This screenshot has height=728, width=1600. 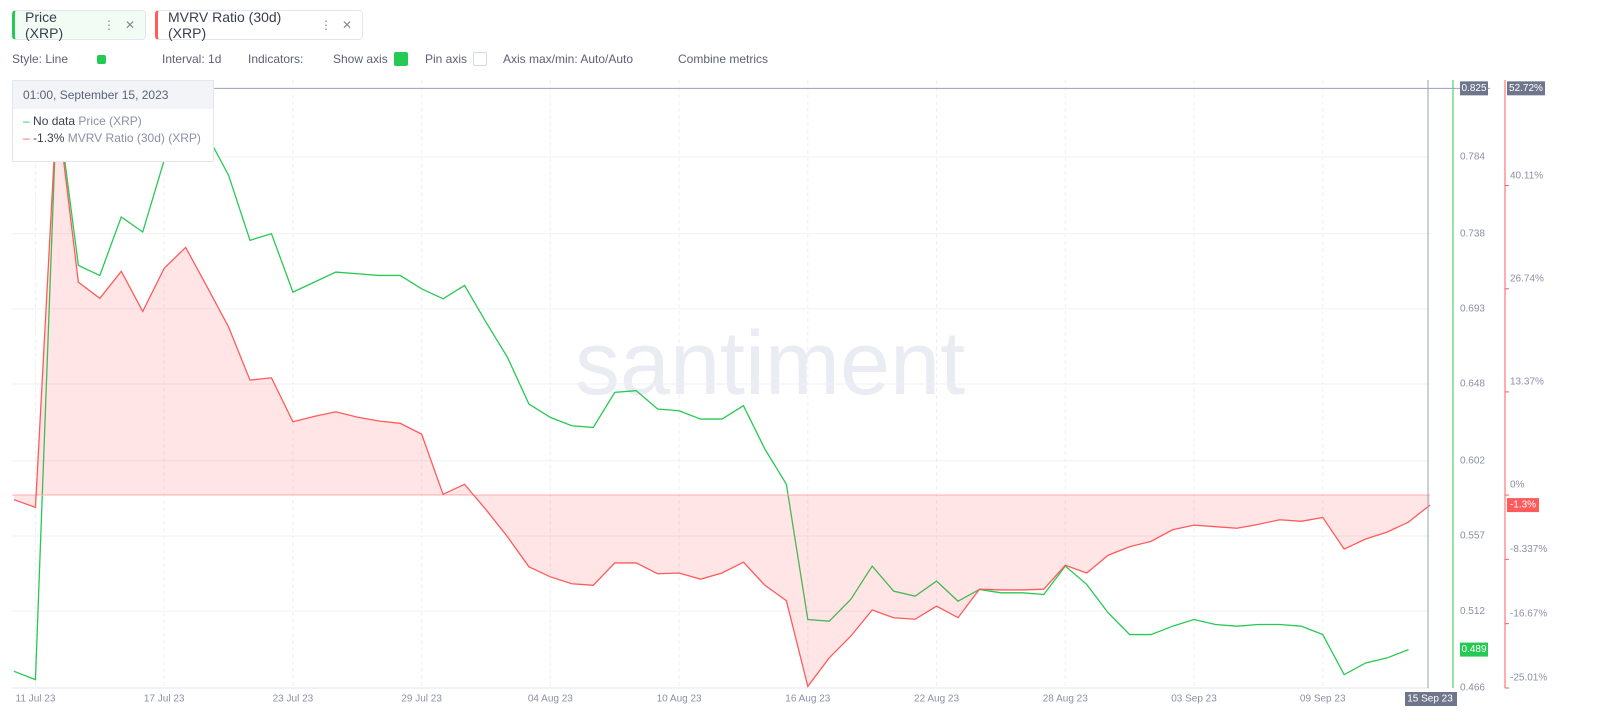 I want to click on combine-metrics: Combine metrics, so click(x=723, y=59).